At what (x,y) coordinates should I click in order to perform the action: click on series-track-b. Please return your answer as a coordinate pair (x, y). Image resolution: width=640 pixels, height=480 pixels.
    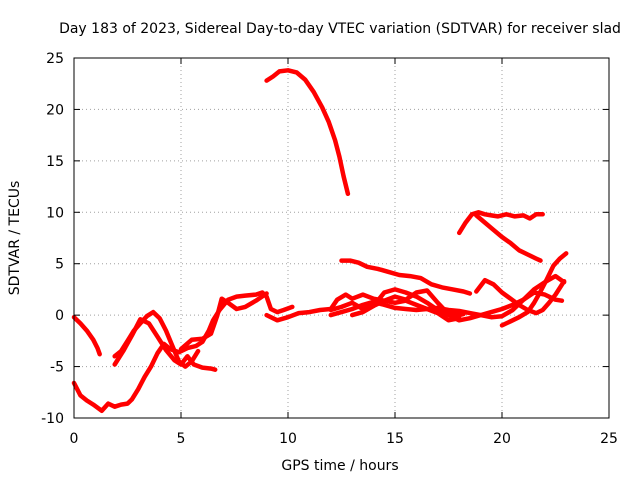
    Looking at the image, I should click on (183, 352).